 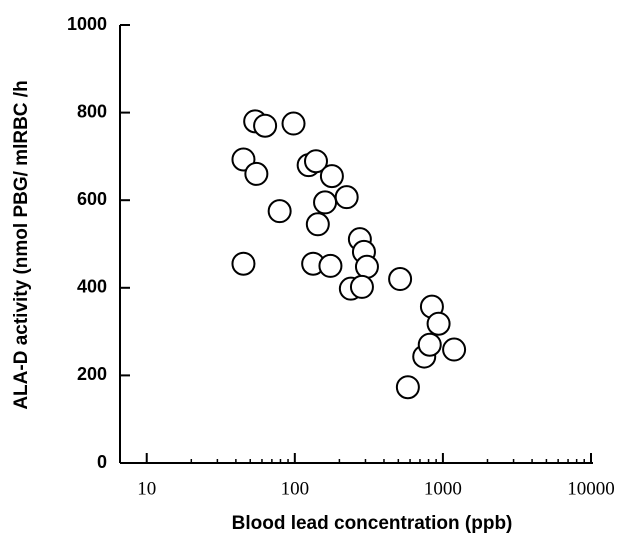 I want to click on y-tick-label: 1000, so click(x=87, y=24).